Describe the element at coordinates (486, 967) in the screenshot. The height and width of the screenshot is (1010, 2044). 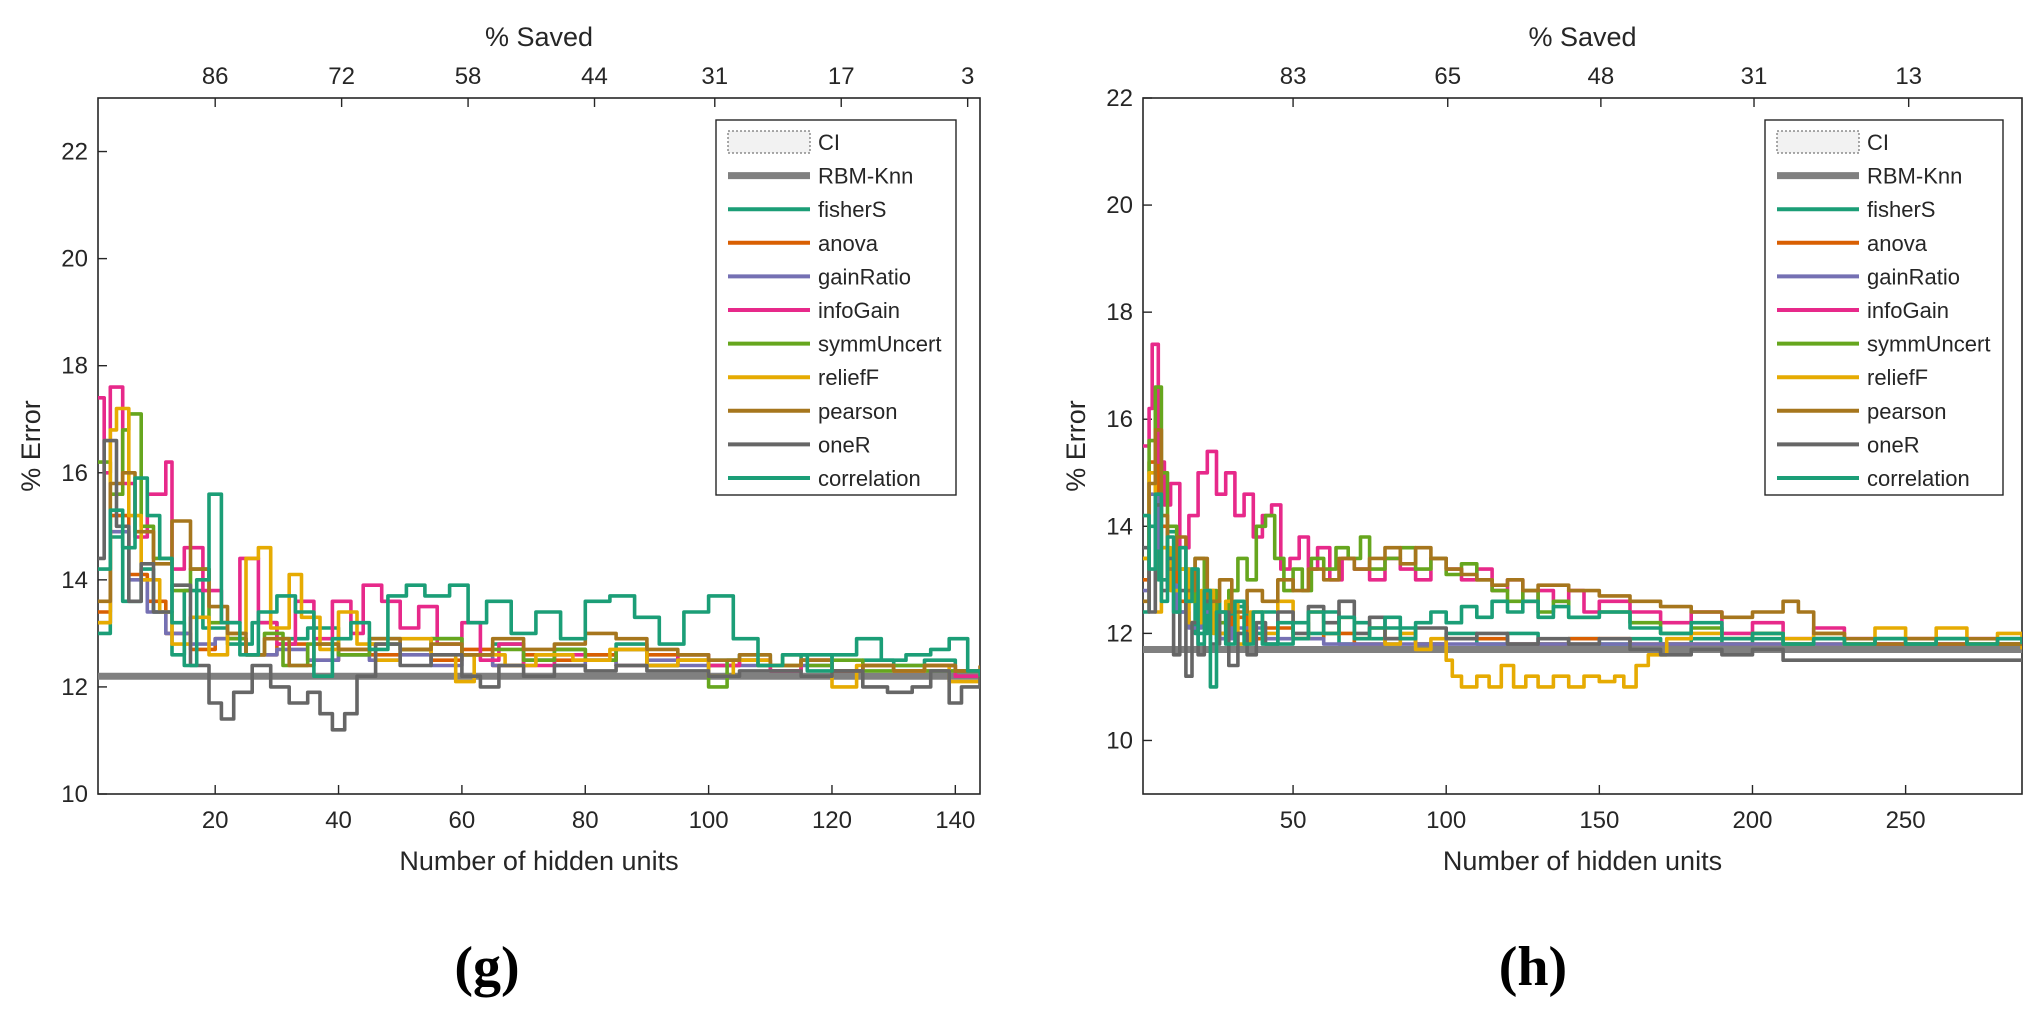
I see `panel-label: (g)` at that location.